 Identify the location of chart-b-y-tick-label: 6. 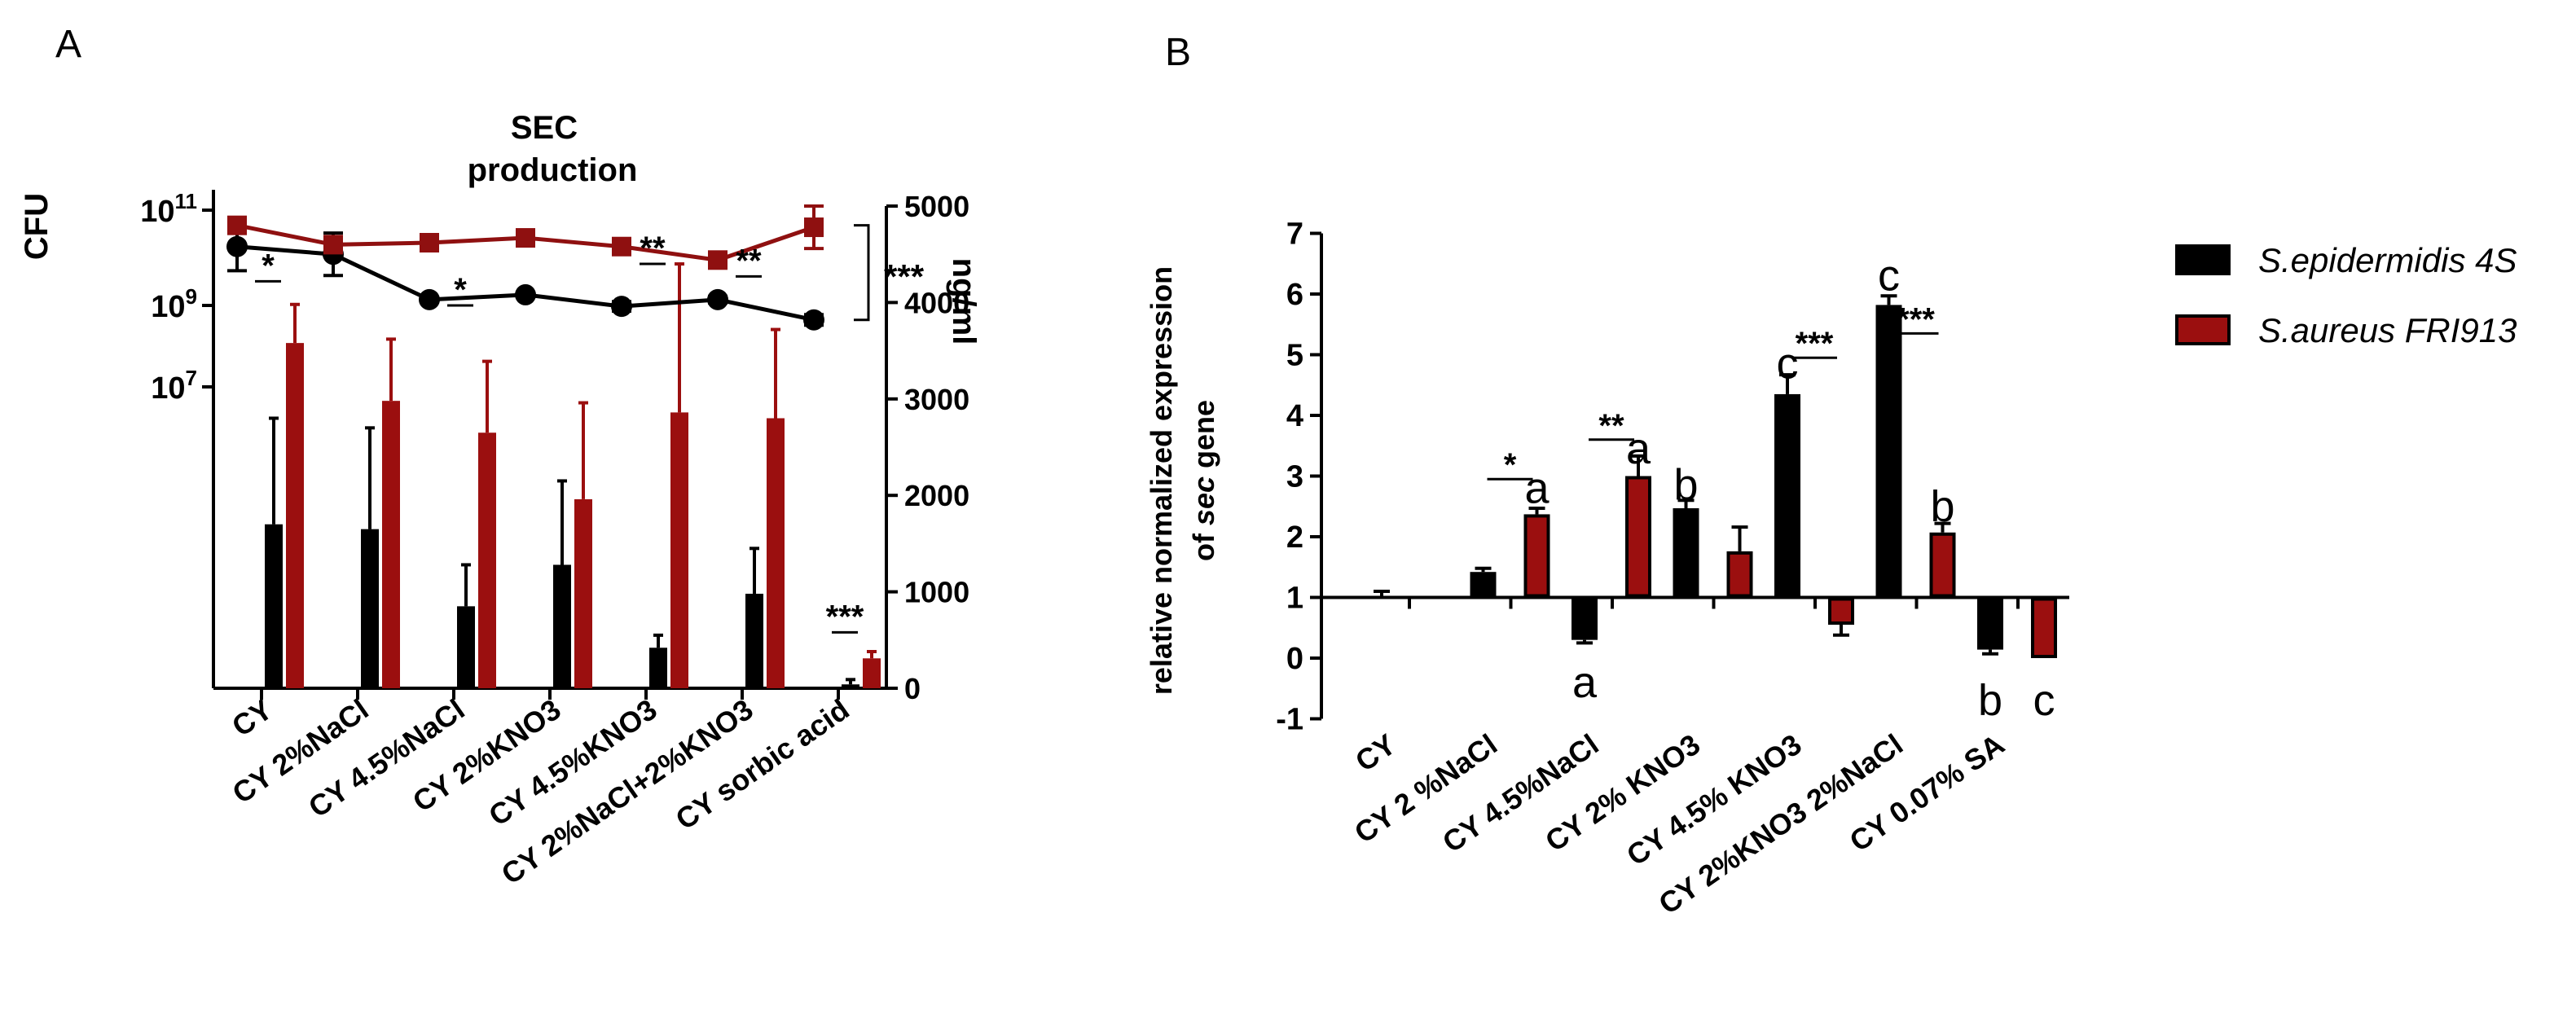
(1294, 295).